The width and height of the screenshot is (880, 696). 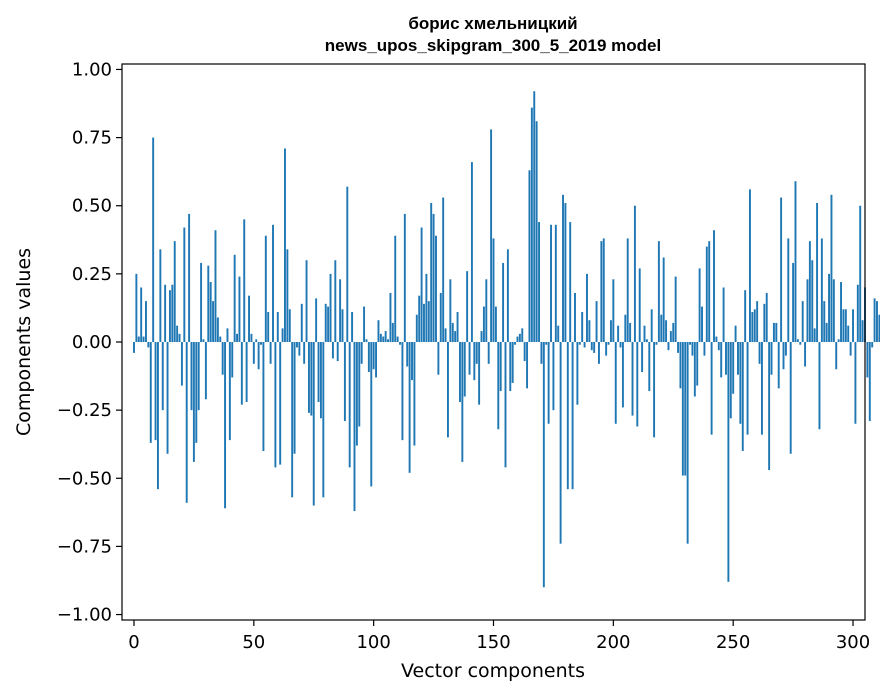 What do you see at coordinates (373, 642) in the screenshot?
I see `x-tick-label: 100` at bounding box center [373, 642].